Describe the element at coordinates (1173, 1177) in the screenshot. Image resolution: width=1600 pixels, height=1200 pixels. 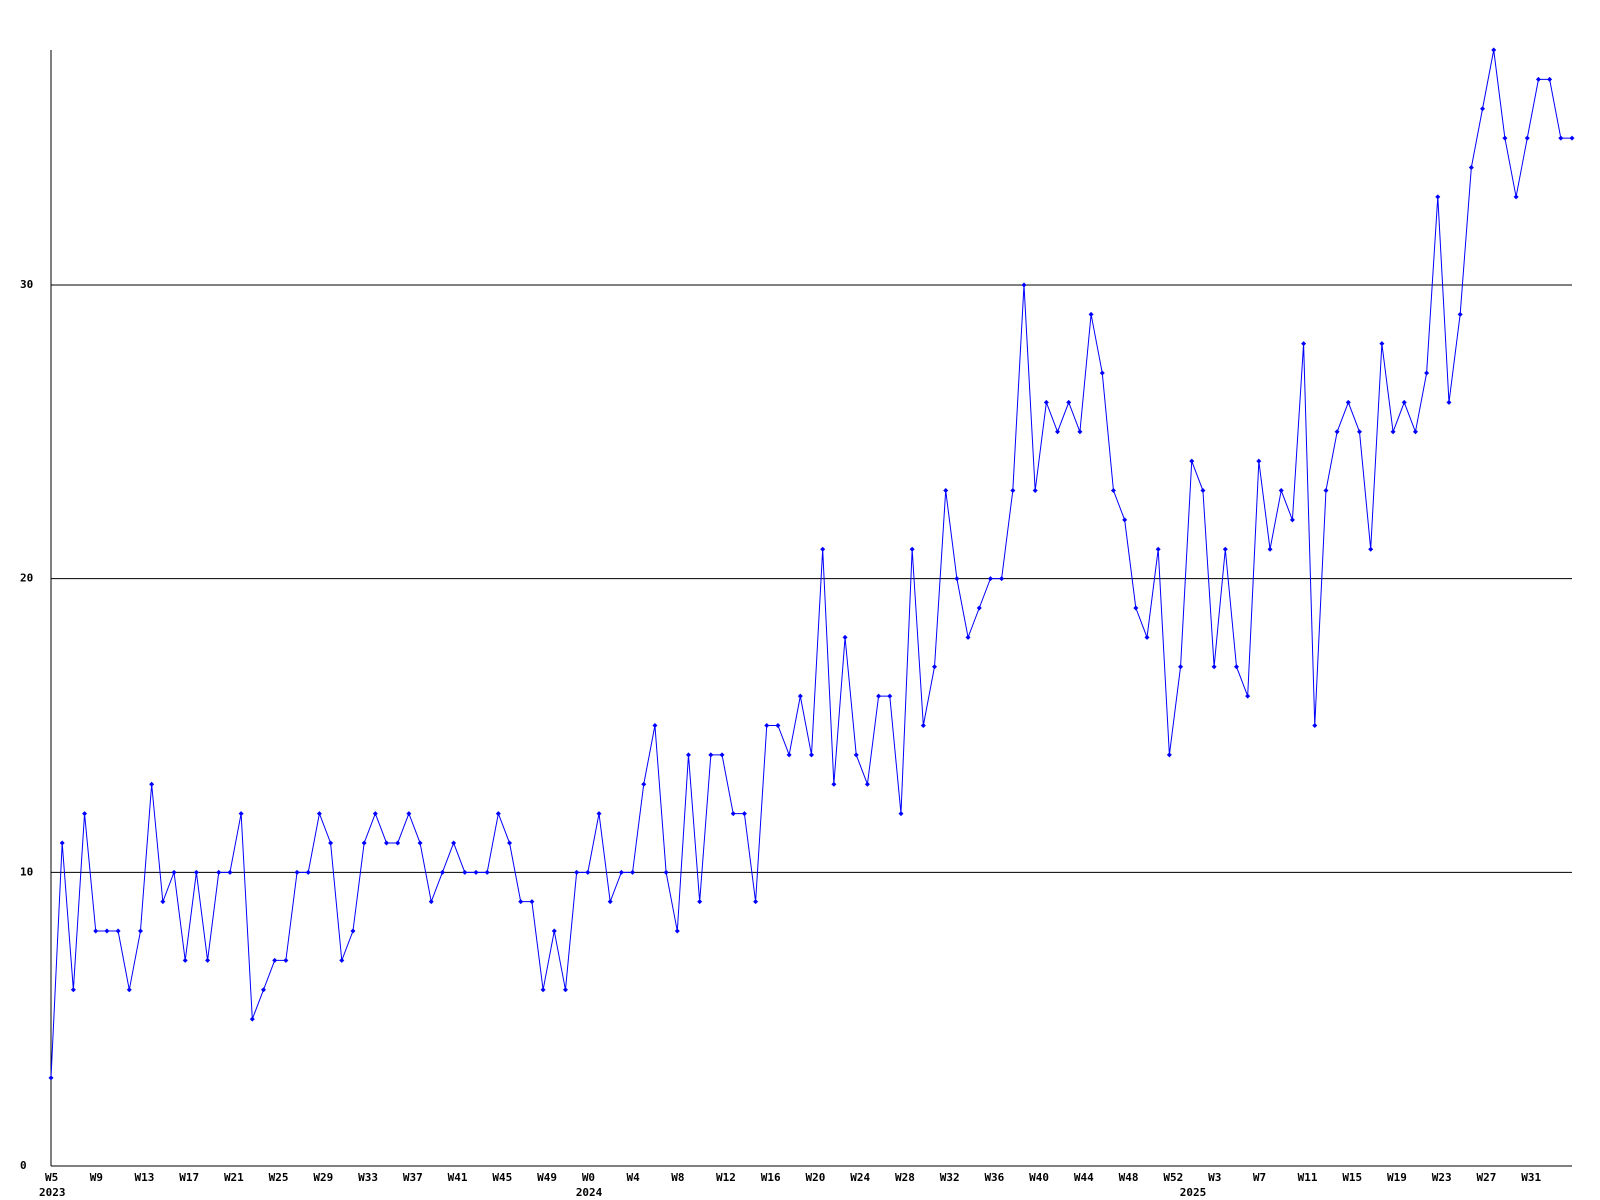
I see `x-tick-label: W52` at that location.